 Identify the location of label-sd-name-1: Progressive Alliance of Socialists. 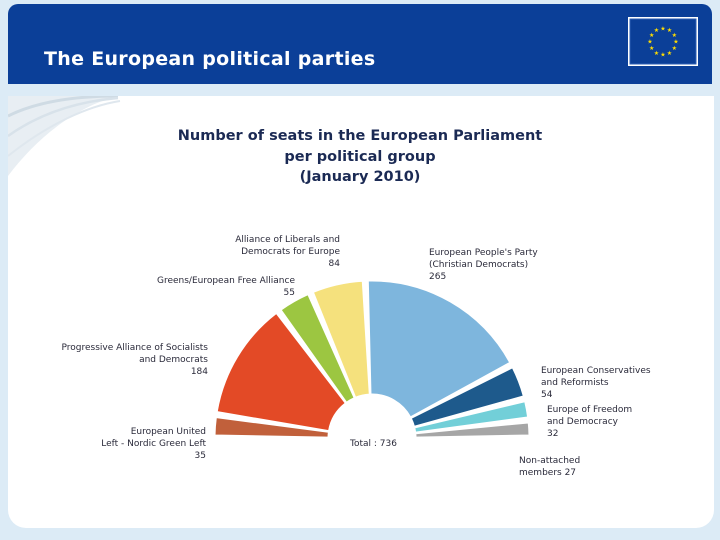
(134, 348).